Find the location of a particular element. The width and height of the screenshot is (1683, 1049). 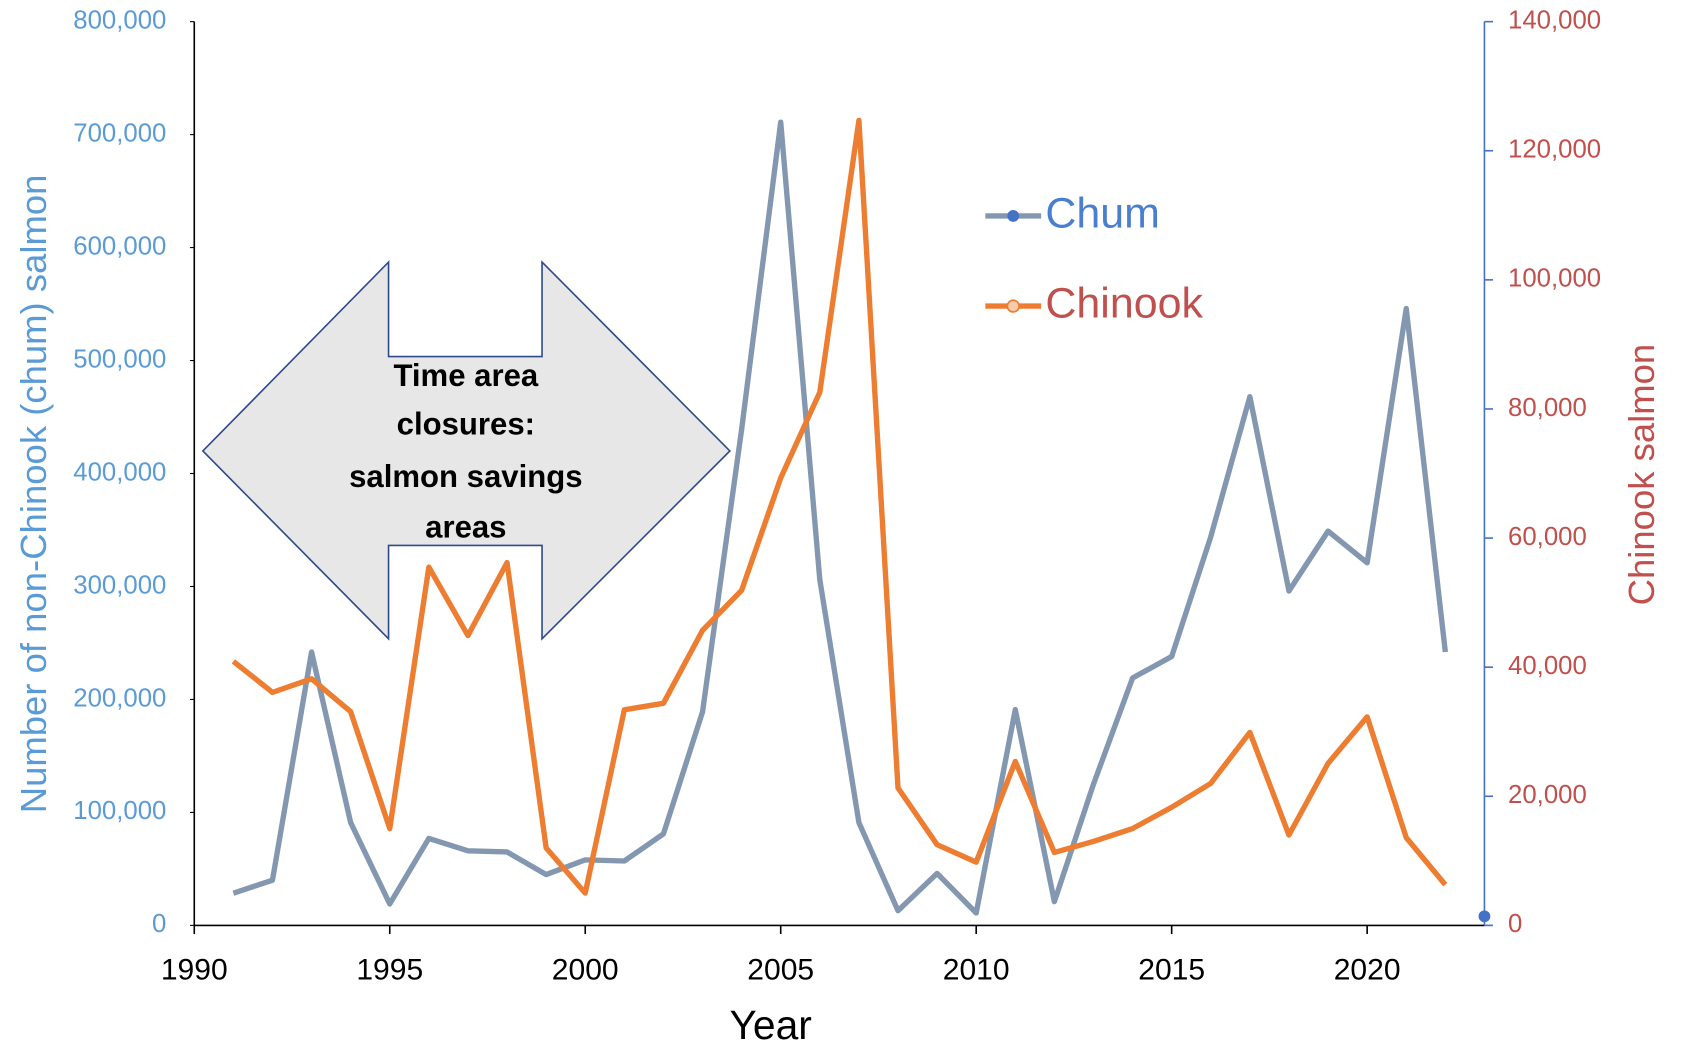

x-tick-label: 2015 is located at coordinates (1171, 969).